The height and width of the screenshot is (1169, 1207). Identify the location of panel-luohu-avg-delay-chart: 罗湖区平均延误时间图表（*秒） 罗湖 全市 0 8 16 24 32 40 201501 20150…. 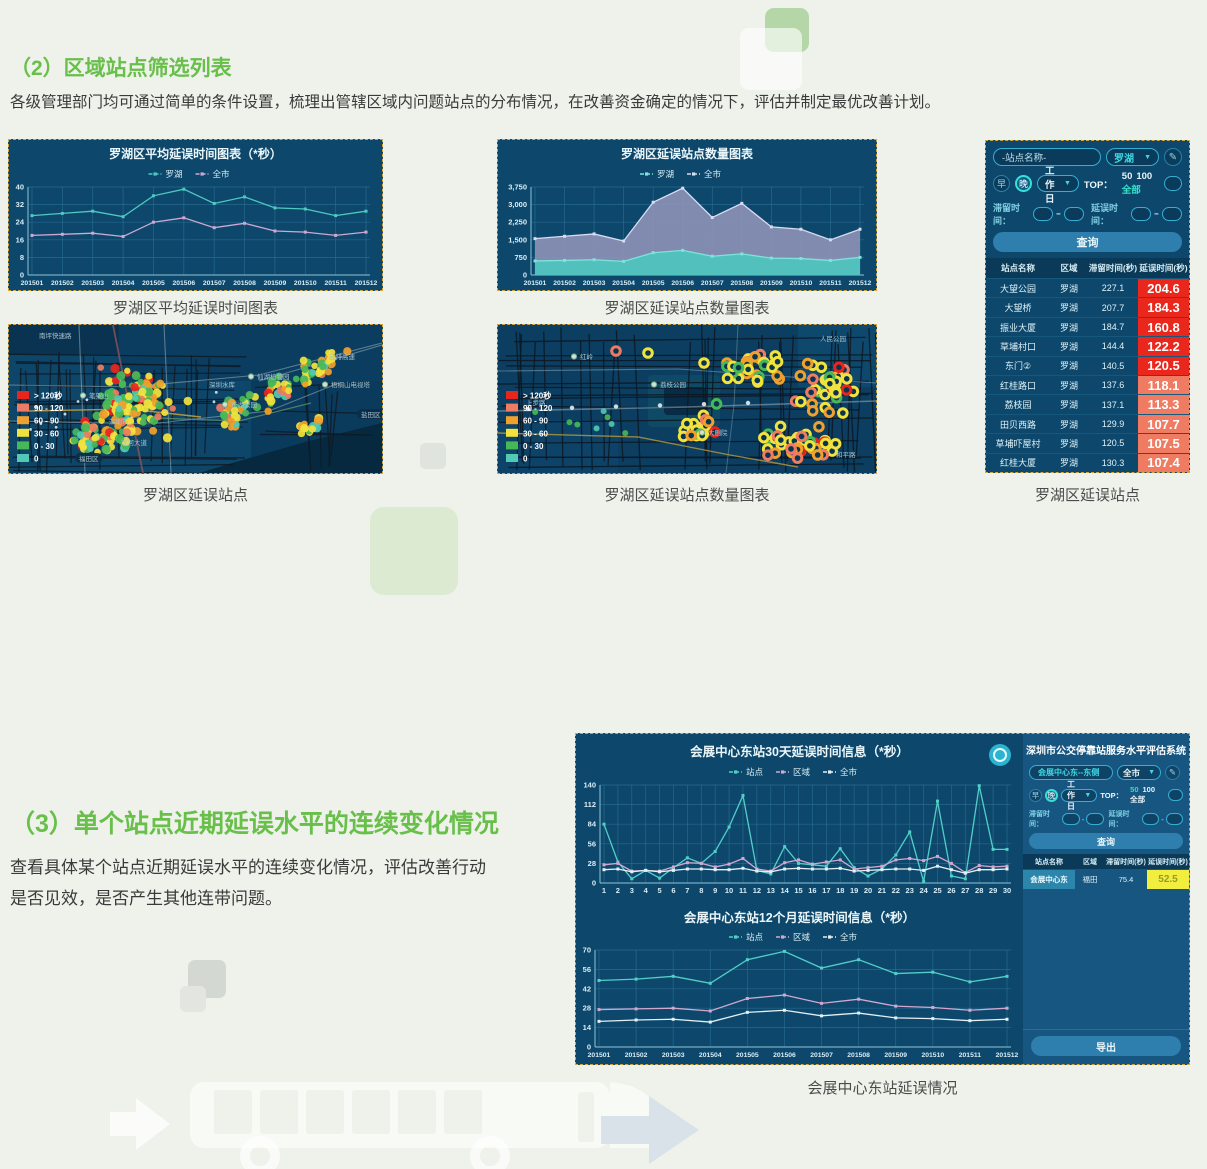
(195, 215).